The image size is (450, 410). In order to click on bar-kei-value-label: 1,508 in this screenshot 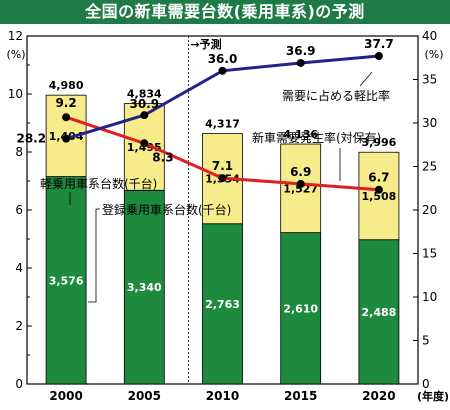, I will do `click(379, 196)`.